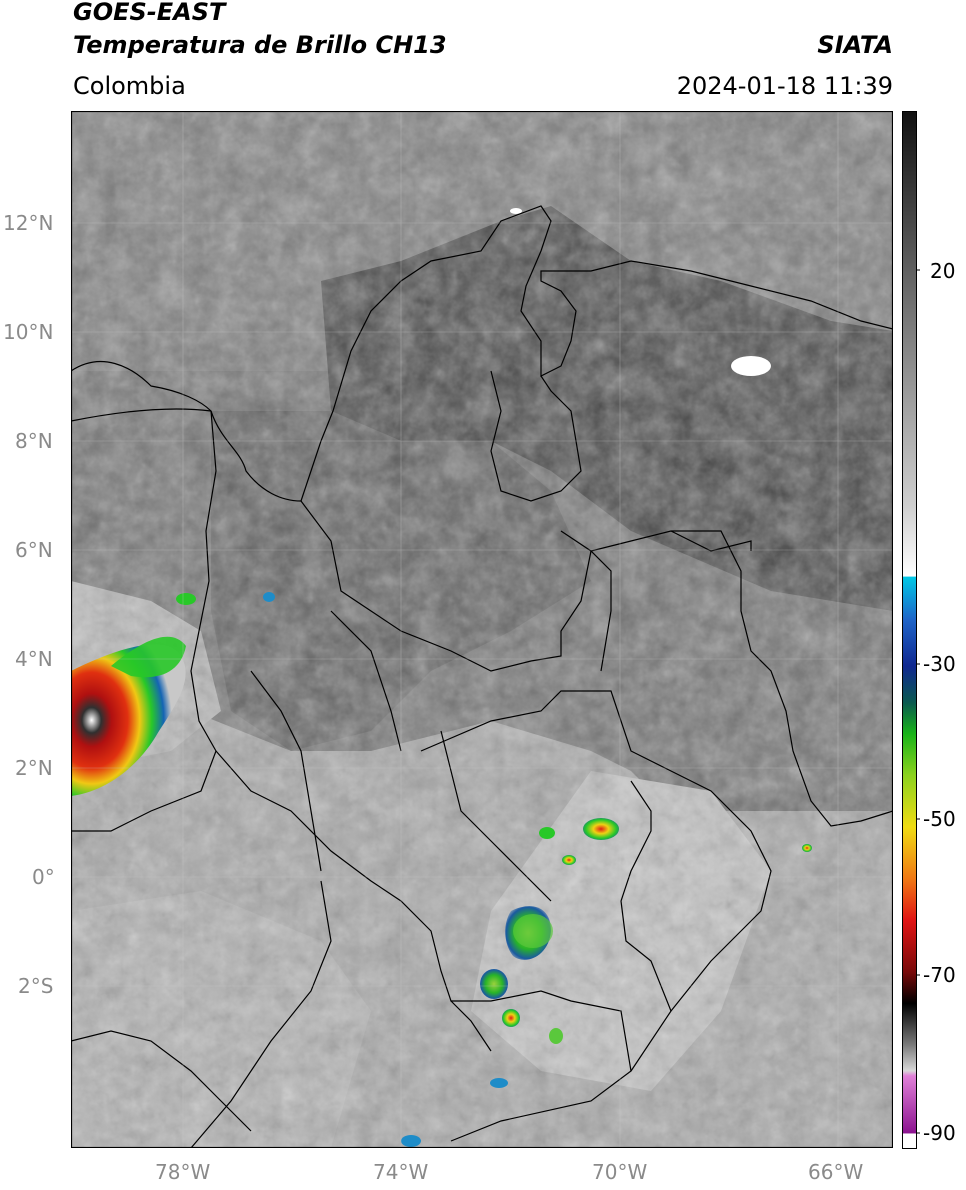 Image resolution: width=966 pixels, height=1190 pixels. What do you see at coordinates (43, 877) in the screenshot?
I see `lat-label-0: 0°` at bounding box center [43, 877].